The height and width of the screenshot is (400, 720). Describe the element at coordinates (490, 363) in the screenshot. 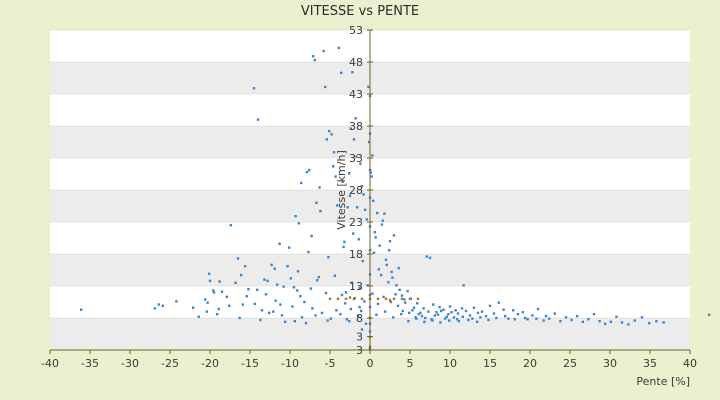

I see `x-tick-label: 15` at that location.